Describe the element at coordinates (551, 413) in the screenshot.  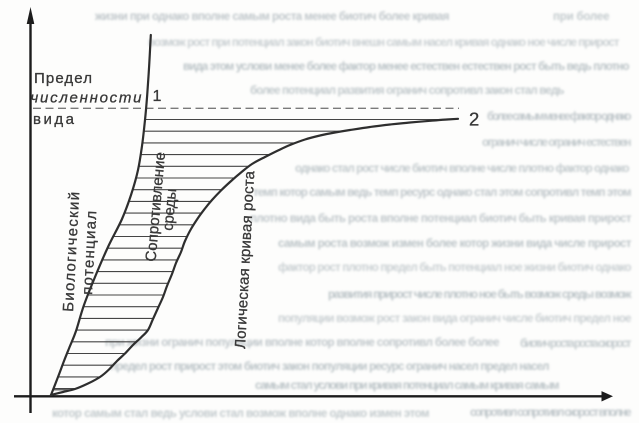
I see `svg-text:сопротивл сопротивл скорост вп: сопротивл сопротивл скорост вполне` at that location.